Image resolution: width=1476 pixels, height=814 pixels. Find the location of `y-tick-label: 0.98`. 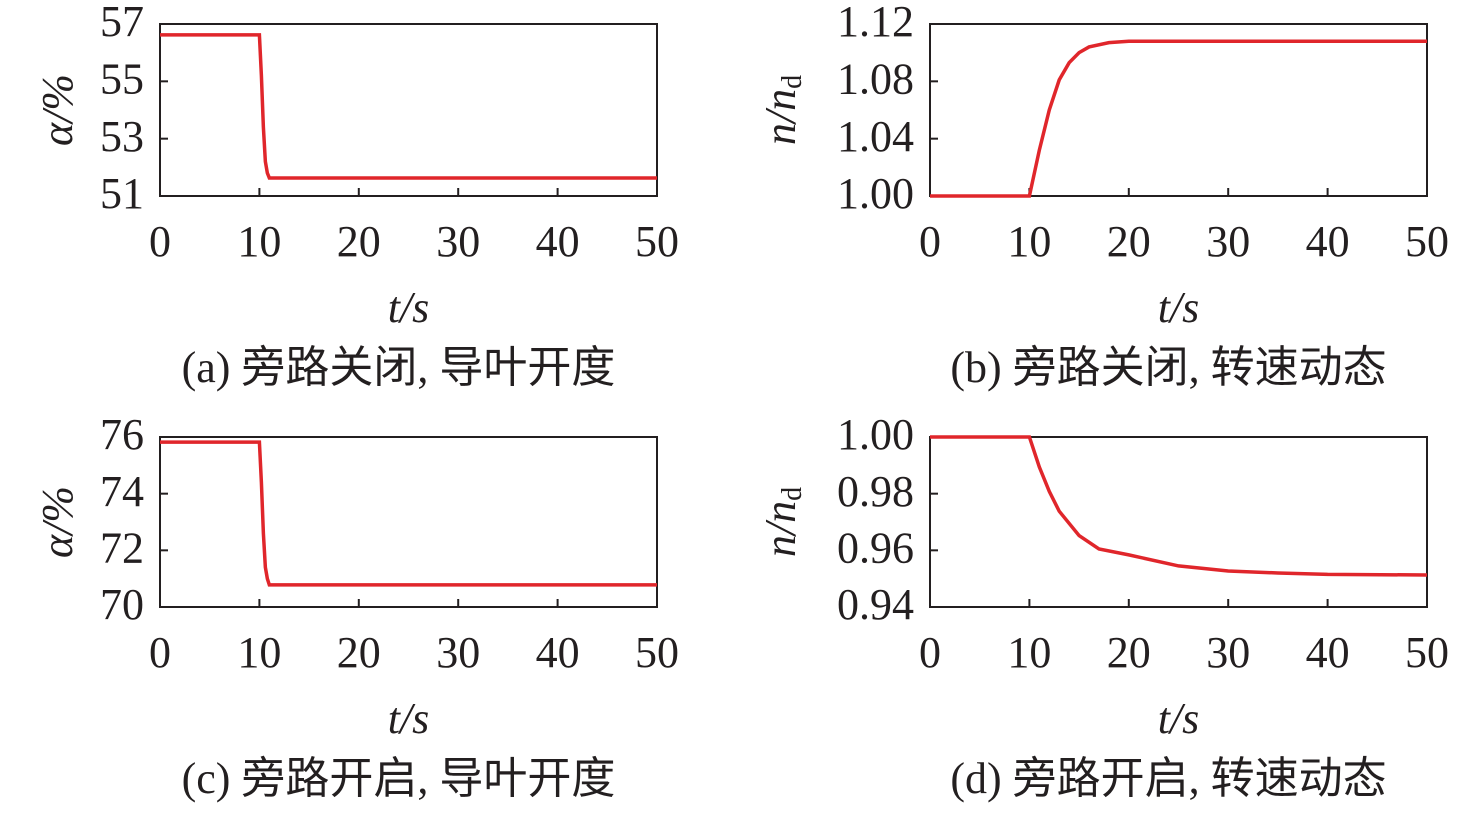

y-tick-label: 0.98 is located at coordinates (875, 491).